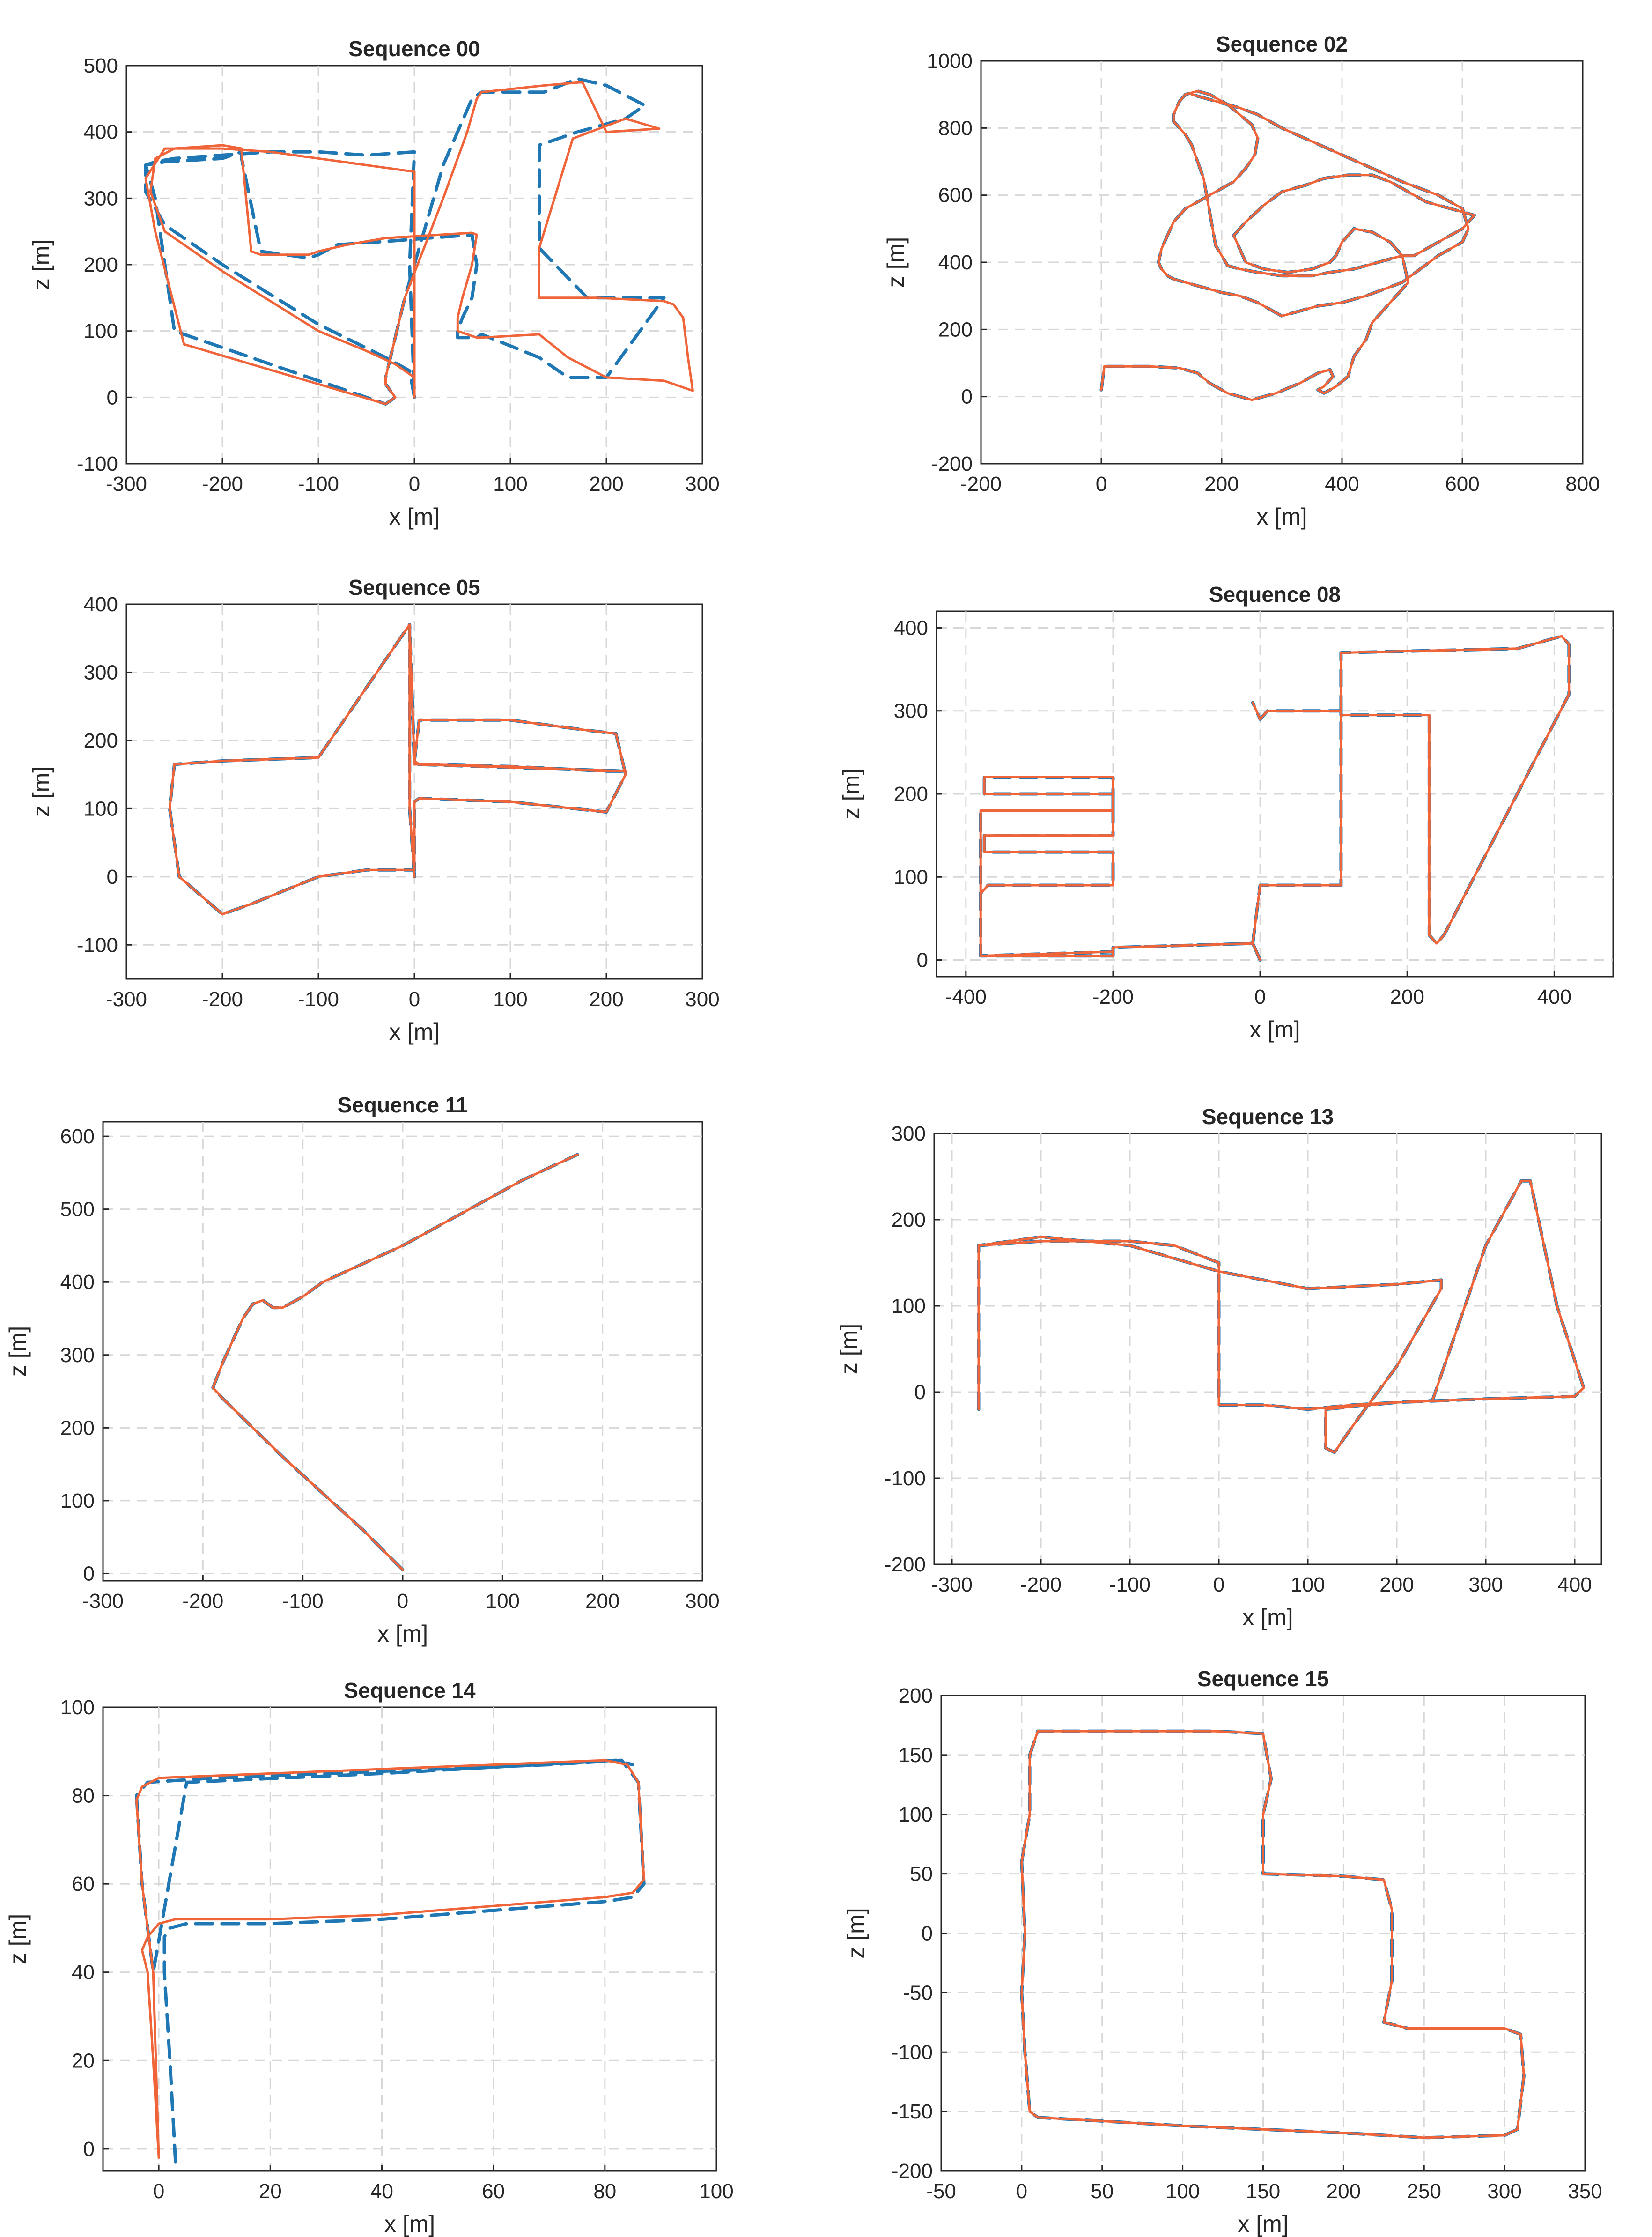  Describe the element at coordinates (83, 1973) in the screenshot. I see `y-tick-label: 40` at that location.